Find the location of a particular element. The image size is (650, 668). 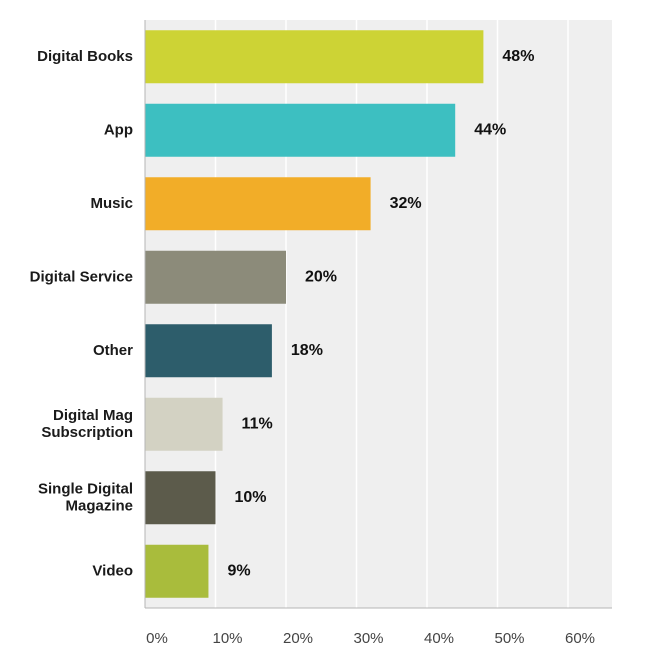

category-label-other: Other is located at coordinates (113, 350).